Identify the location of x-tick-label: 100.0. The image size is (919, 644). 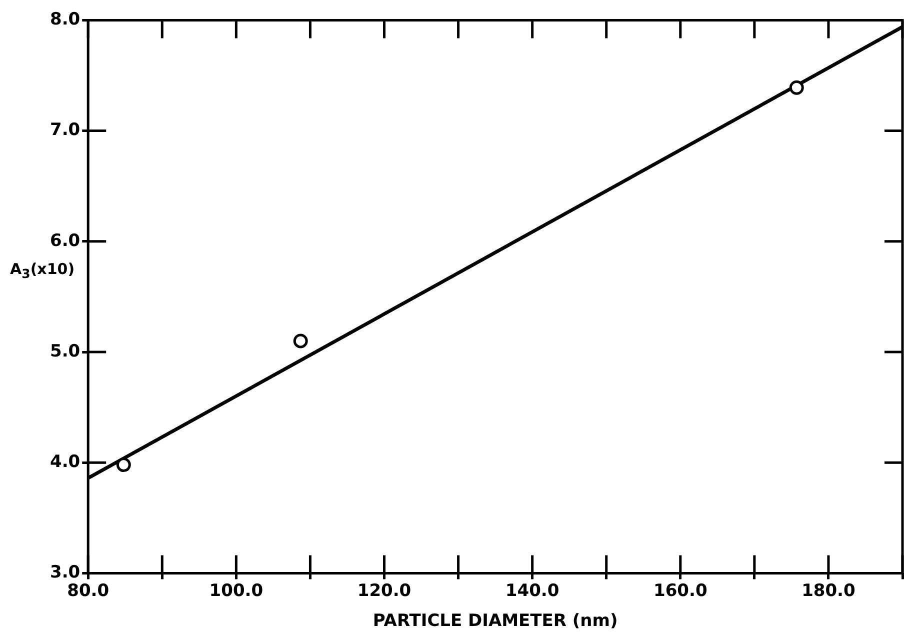
(236, 590).